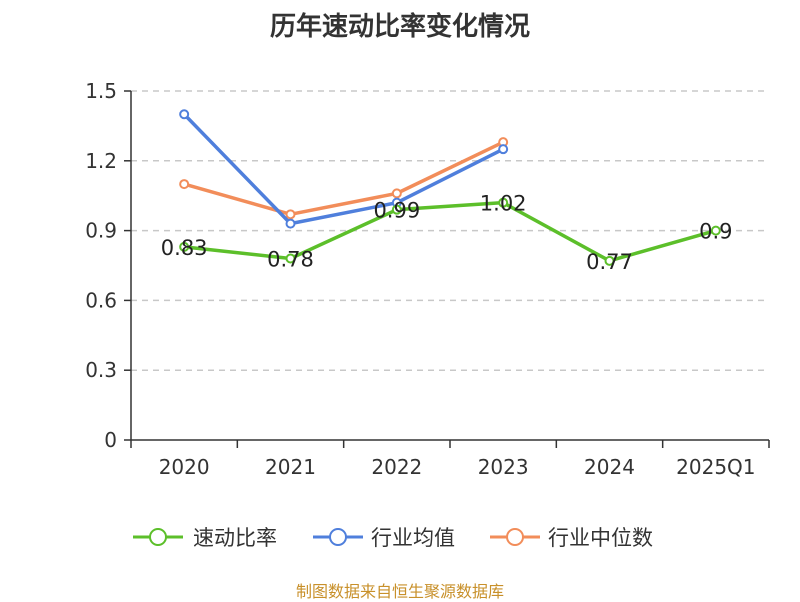 This screenshot has height=602, width=800. Describe the element at coordinates (399, 27) in the screenshot. I see `chart-title: 历年速动比率变化情况` at that location.